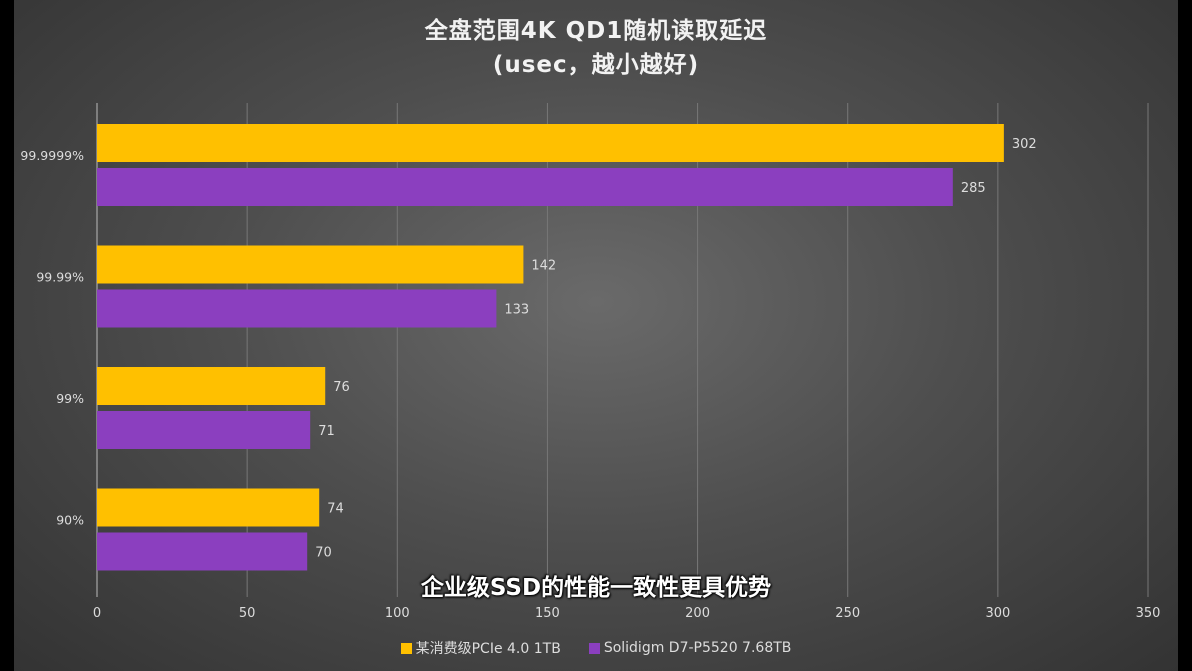  Describe the element at coordinates (397, 613) in the screenshot. I see `x-tick-label: 100` at that location.